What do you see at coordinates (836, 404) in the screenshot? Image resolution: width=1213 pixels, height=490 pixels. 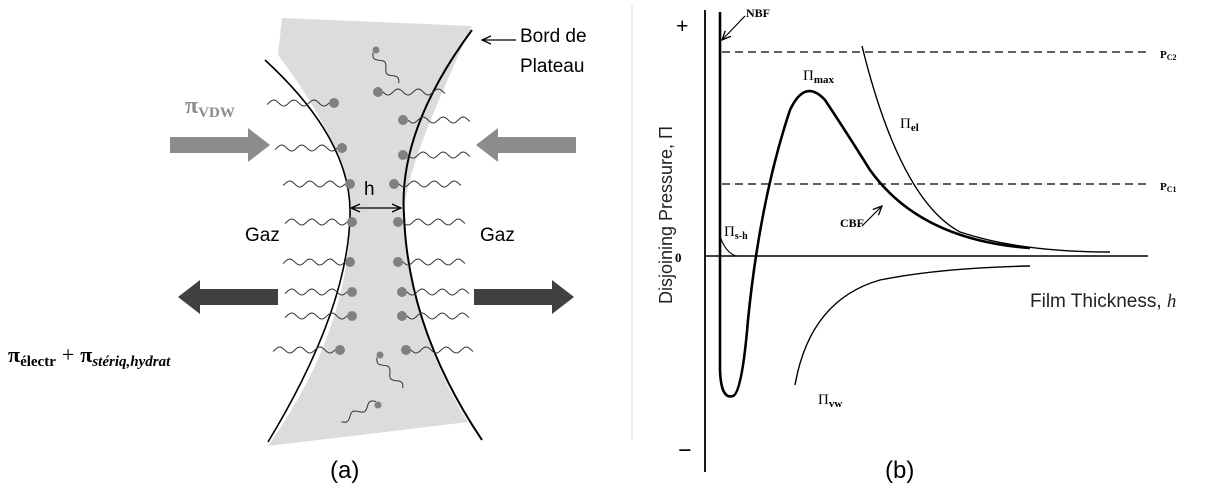 I see `subscript: vw` at bounding box center [836, 404].